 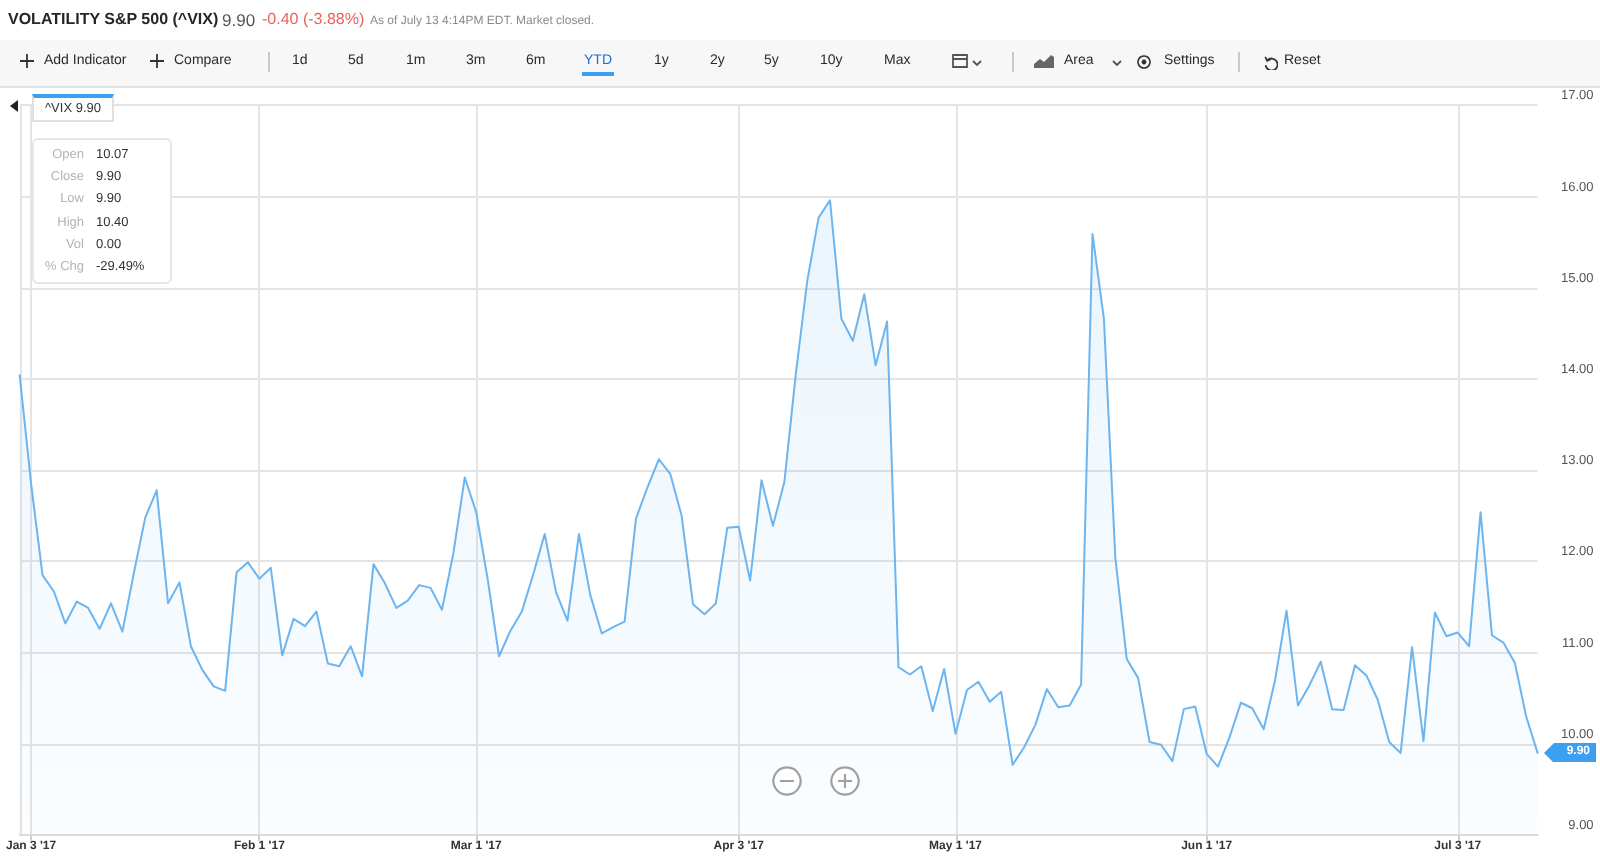 I want to click on text: -0.40 (-3.88%), so click(x=313, y=20).